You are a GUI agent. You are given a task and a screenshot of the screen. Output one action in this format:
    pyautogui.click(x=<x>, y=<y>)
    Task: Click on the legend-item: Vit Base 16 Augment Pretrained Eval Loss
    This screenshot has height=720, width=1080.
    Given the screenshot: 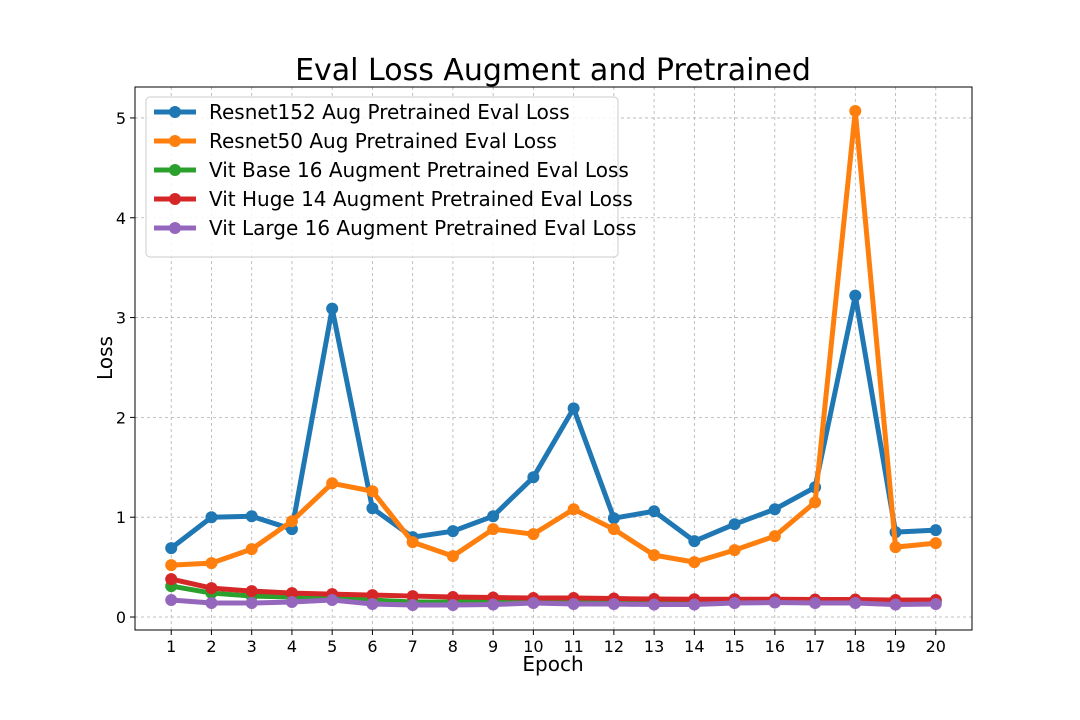 What is the action you would take?
    pyautogui.click(x=391, y=170)
    